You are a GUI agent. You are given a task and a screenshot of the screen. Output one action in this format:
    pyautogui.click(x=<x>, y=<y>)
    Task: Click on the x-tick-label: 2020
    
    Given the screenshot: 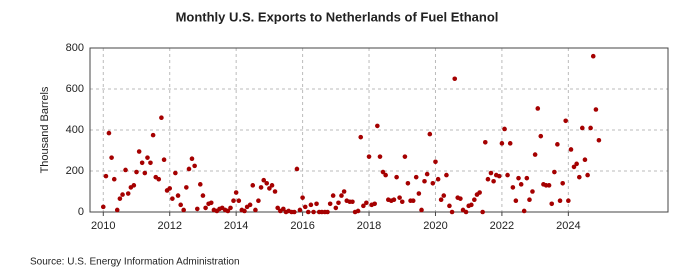 What is the action you would take?
    pyautogui.click(x=435, y=226)
    